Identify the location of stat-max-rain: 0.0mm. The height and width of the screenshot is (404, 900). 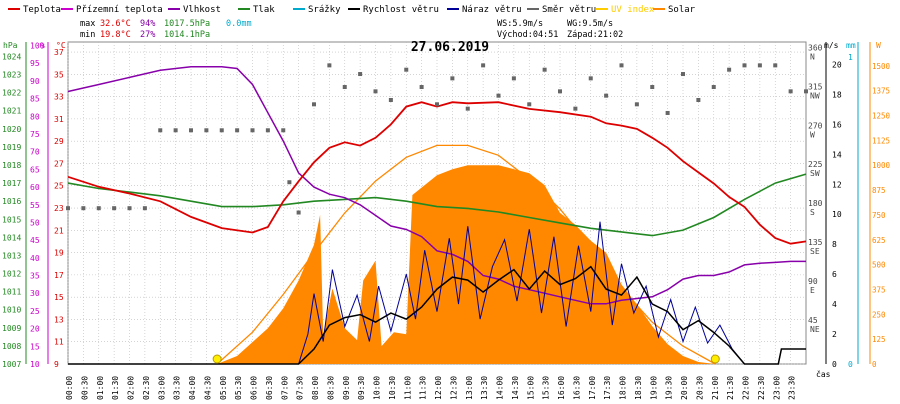
(239, 24).